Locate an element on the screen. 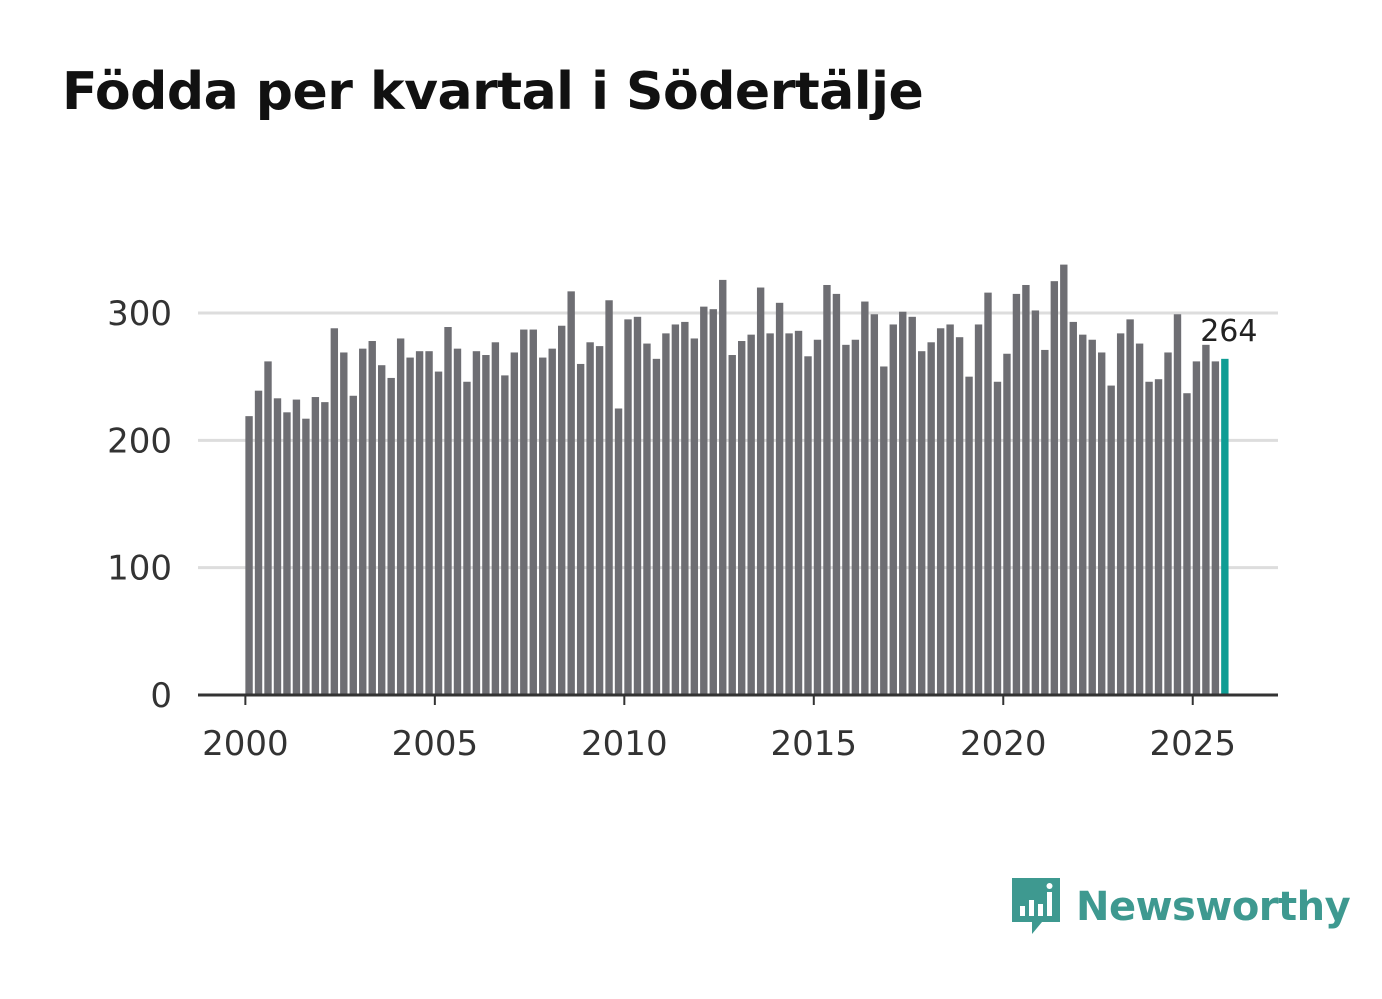 This screenshot has height=999, width=1382. x-tick-label-2015: 2015 is located at coordinates (814, 744).